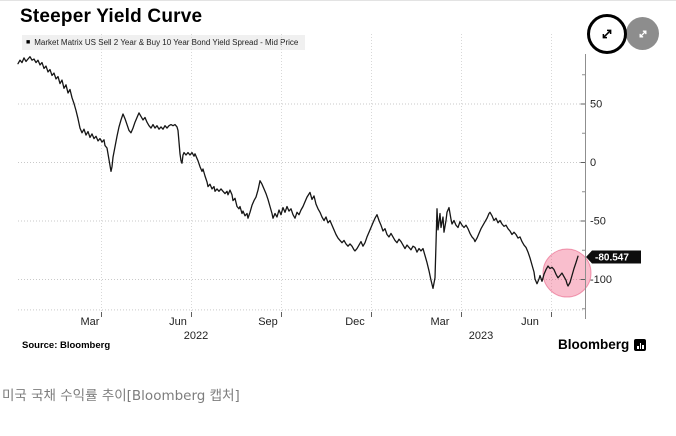 The width and height of the screenshot is (676, 436). Describe the element at coordinates (593, 163) in the screenshot. I see `y-axis-label: 0` at that location.